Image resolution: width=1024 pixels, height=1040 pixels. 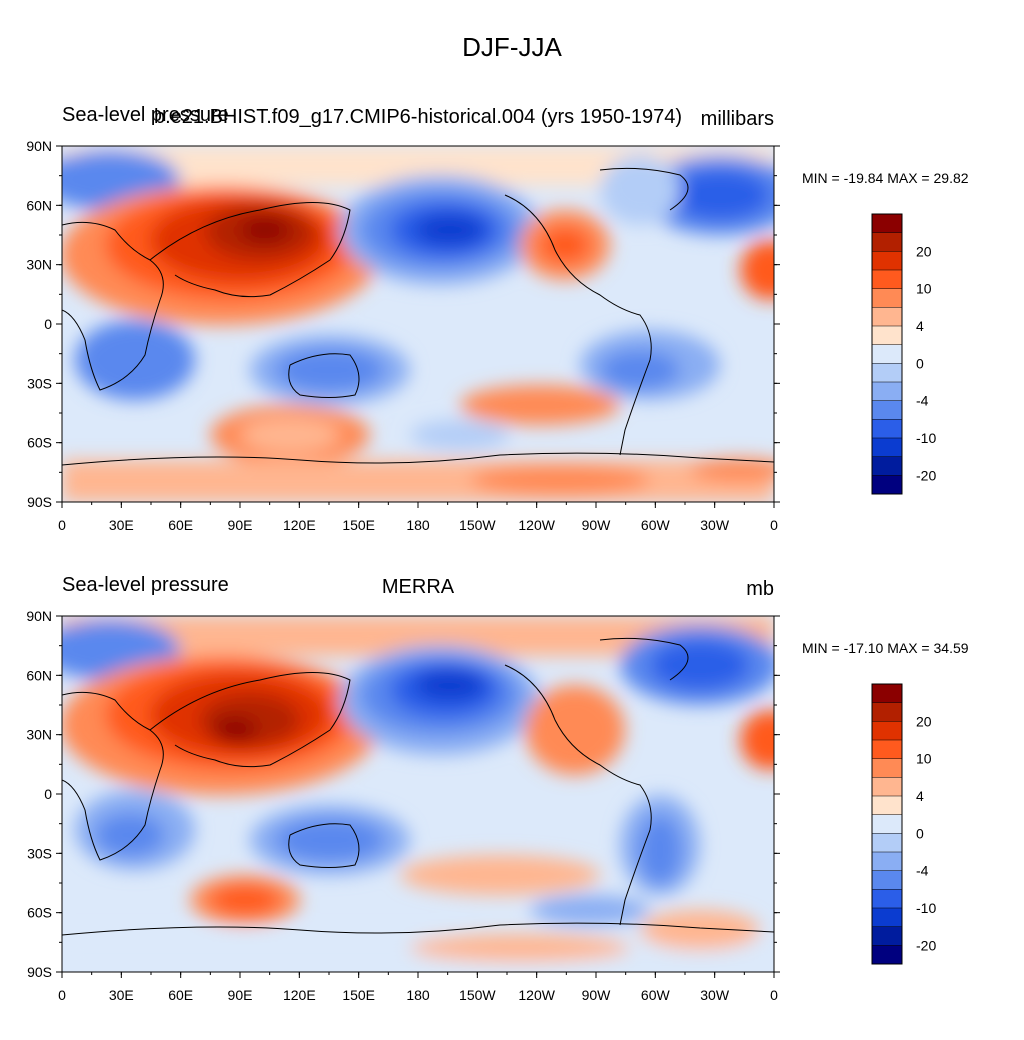 What do you see at coordinates (240, 523) in the screenshot?
I see `lon-tick-label: 90E` at bounding box center [240, 523].